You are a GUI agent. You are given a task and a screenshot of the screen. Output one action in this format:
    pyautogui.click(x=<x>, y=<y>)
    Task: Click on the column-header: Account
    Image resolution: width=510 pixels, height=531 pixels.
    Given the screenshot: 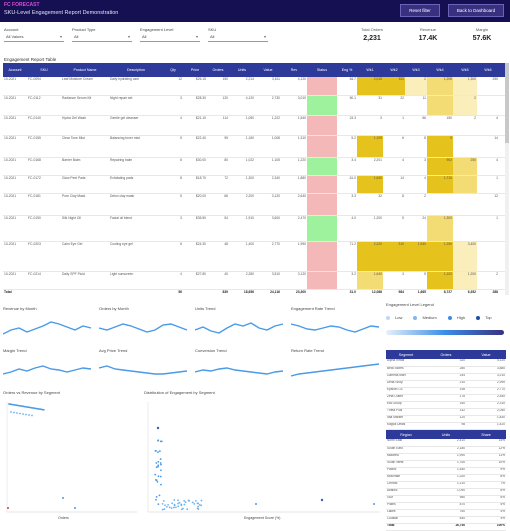 What is the action you would take?
    pyautogui.click(x=15, y=70)
    